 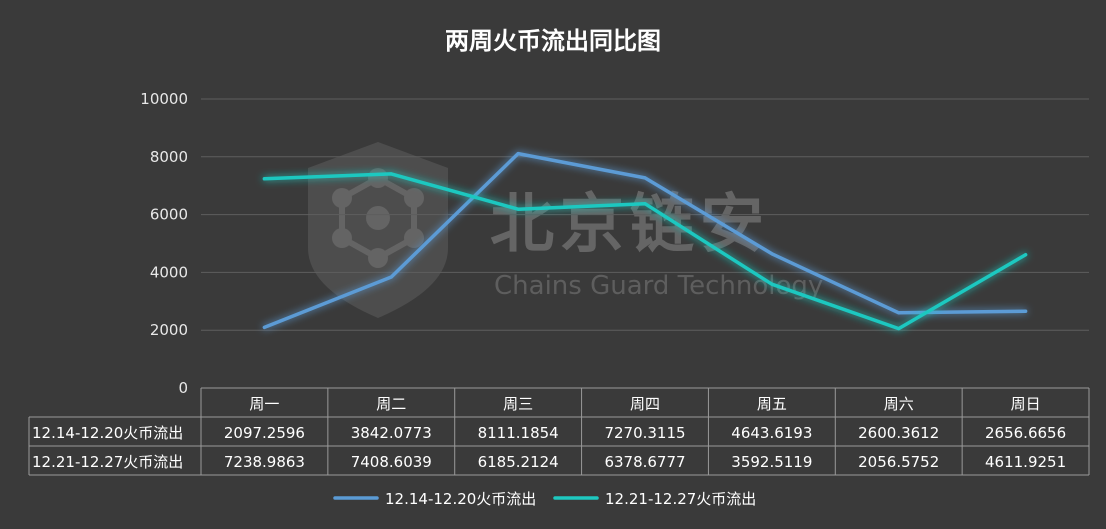 I want to click on chart-title: 两周火币流出同比图, so click(x=553, y=40).